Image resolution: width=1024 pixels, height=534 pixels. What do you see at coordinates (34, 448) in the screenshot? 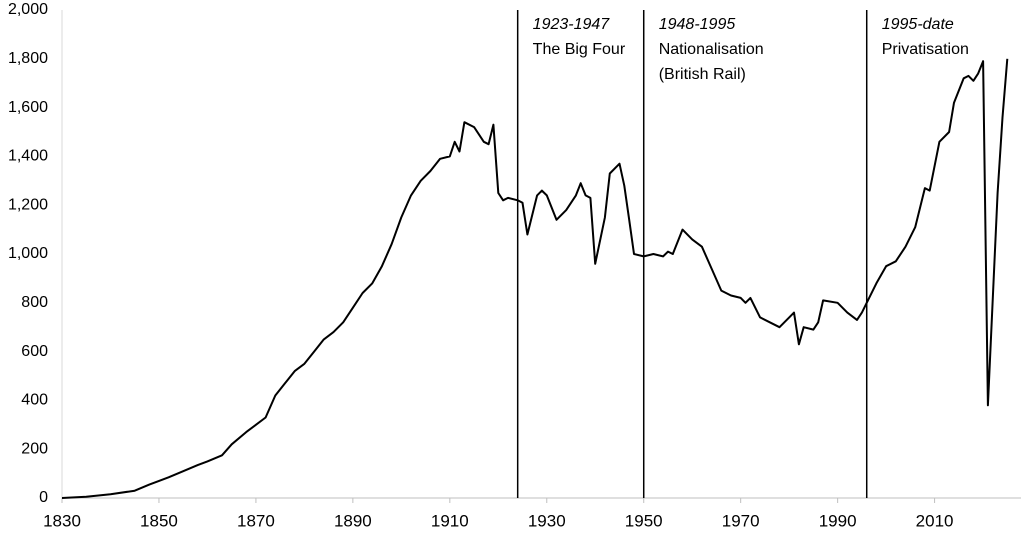
I see `y-tick-label: 200` at bounding box center [34, 448].